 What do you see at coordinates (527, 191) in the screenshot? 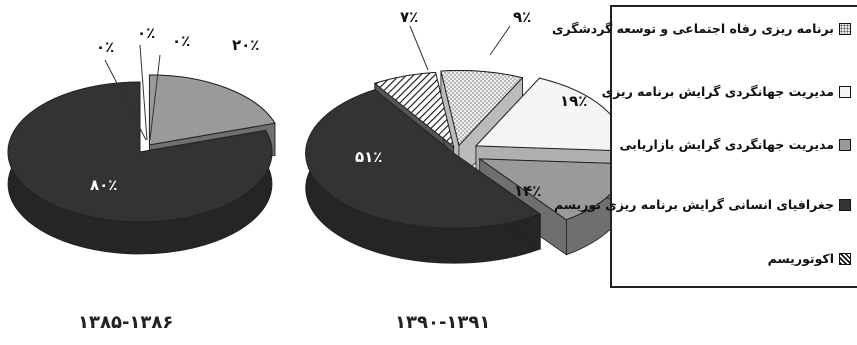
I see `data-label: ۱۴٪` at bounding box center [527, 191].